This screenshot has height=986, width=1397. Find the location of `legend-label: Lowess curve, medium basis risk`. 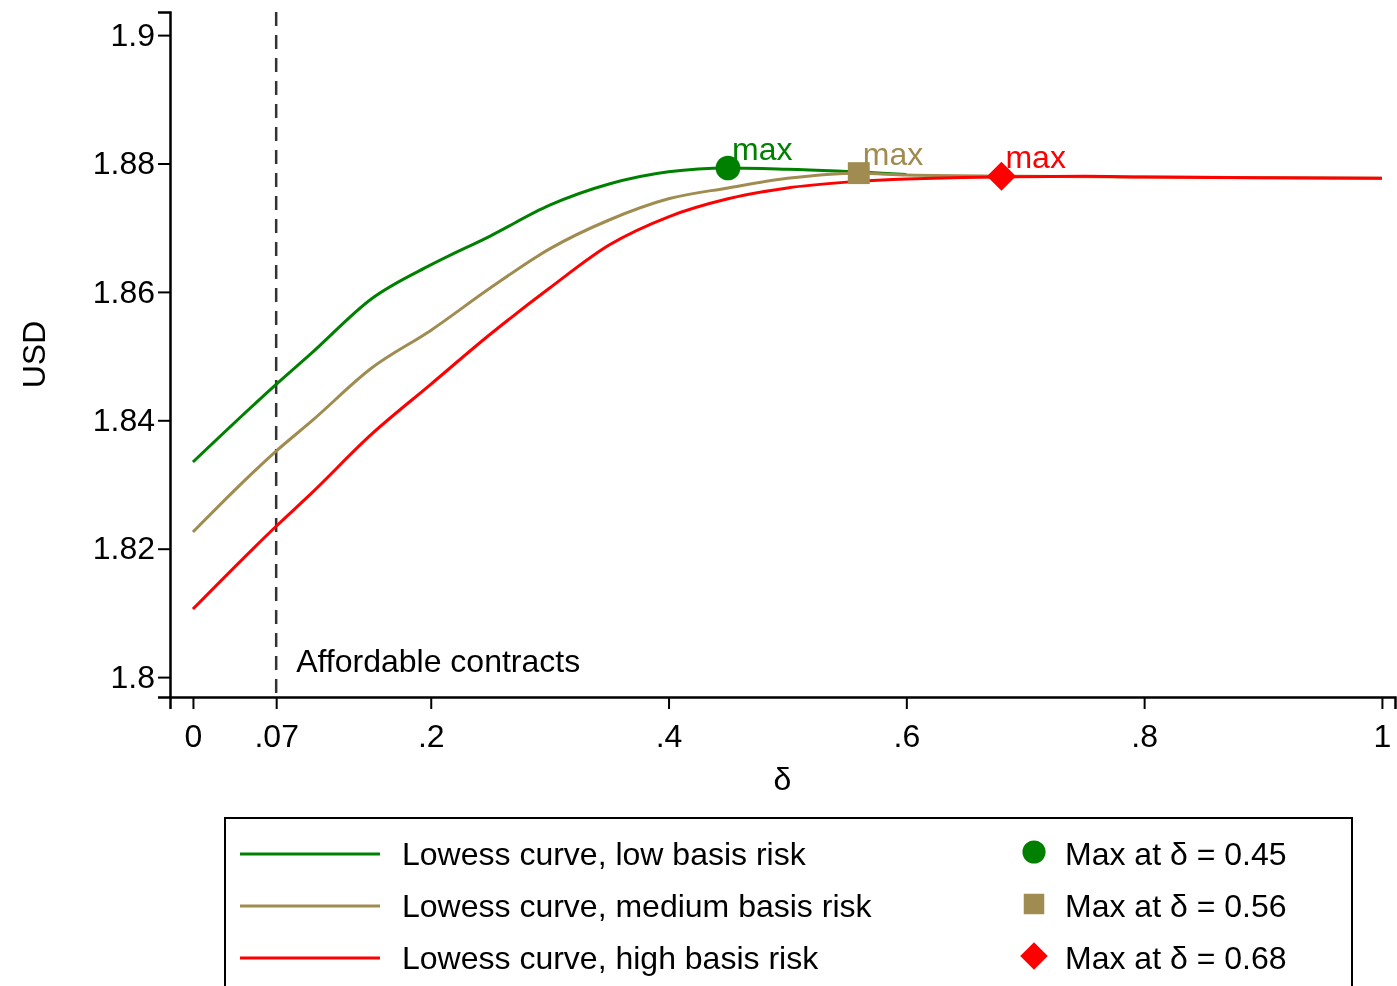

legend-label: Lowess curve, medium basis risk is located at coordinates (637, 906).